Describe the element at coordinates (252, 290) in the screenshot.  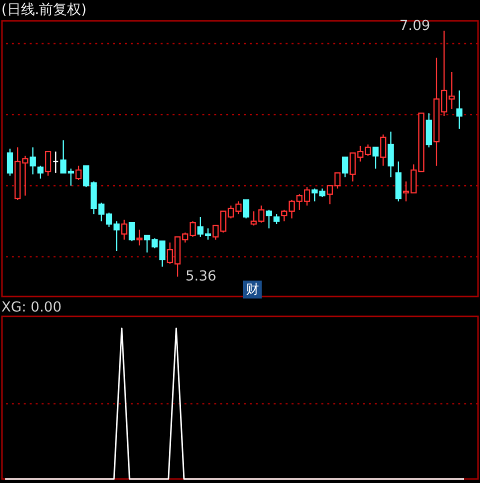
I see `annotation: 财` at that location.